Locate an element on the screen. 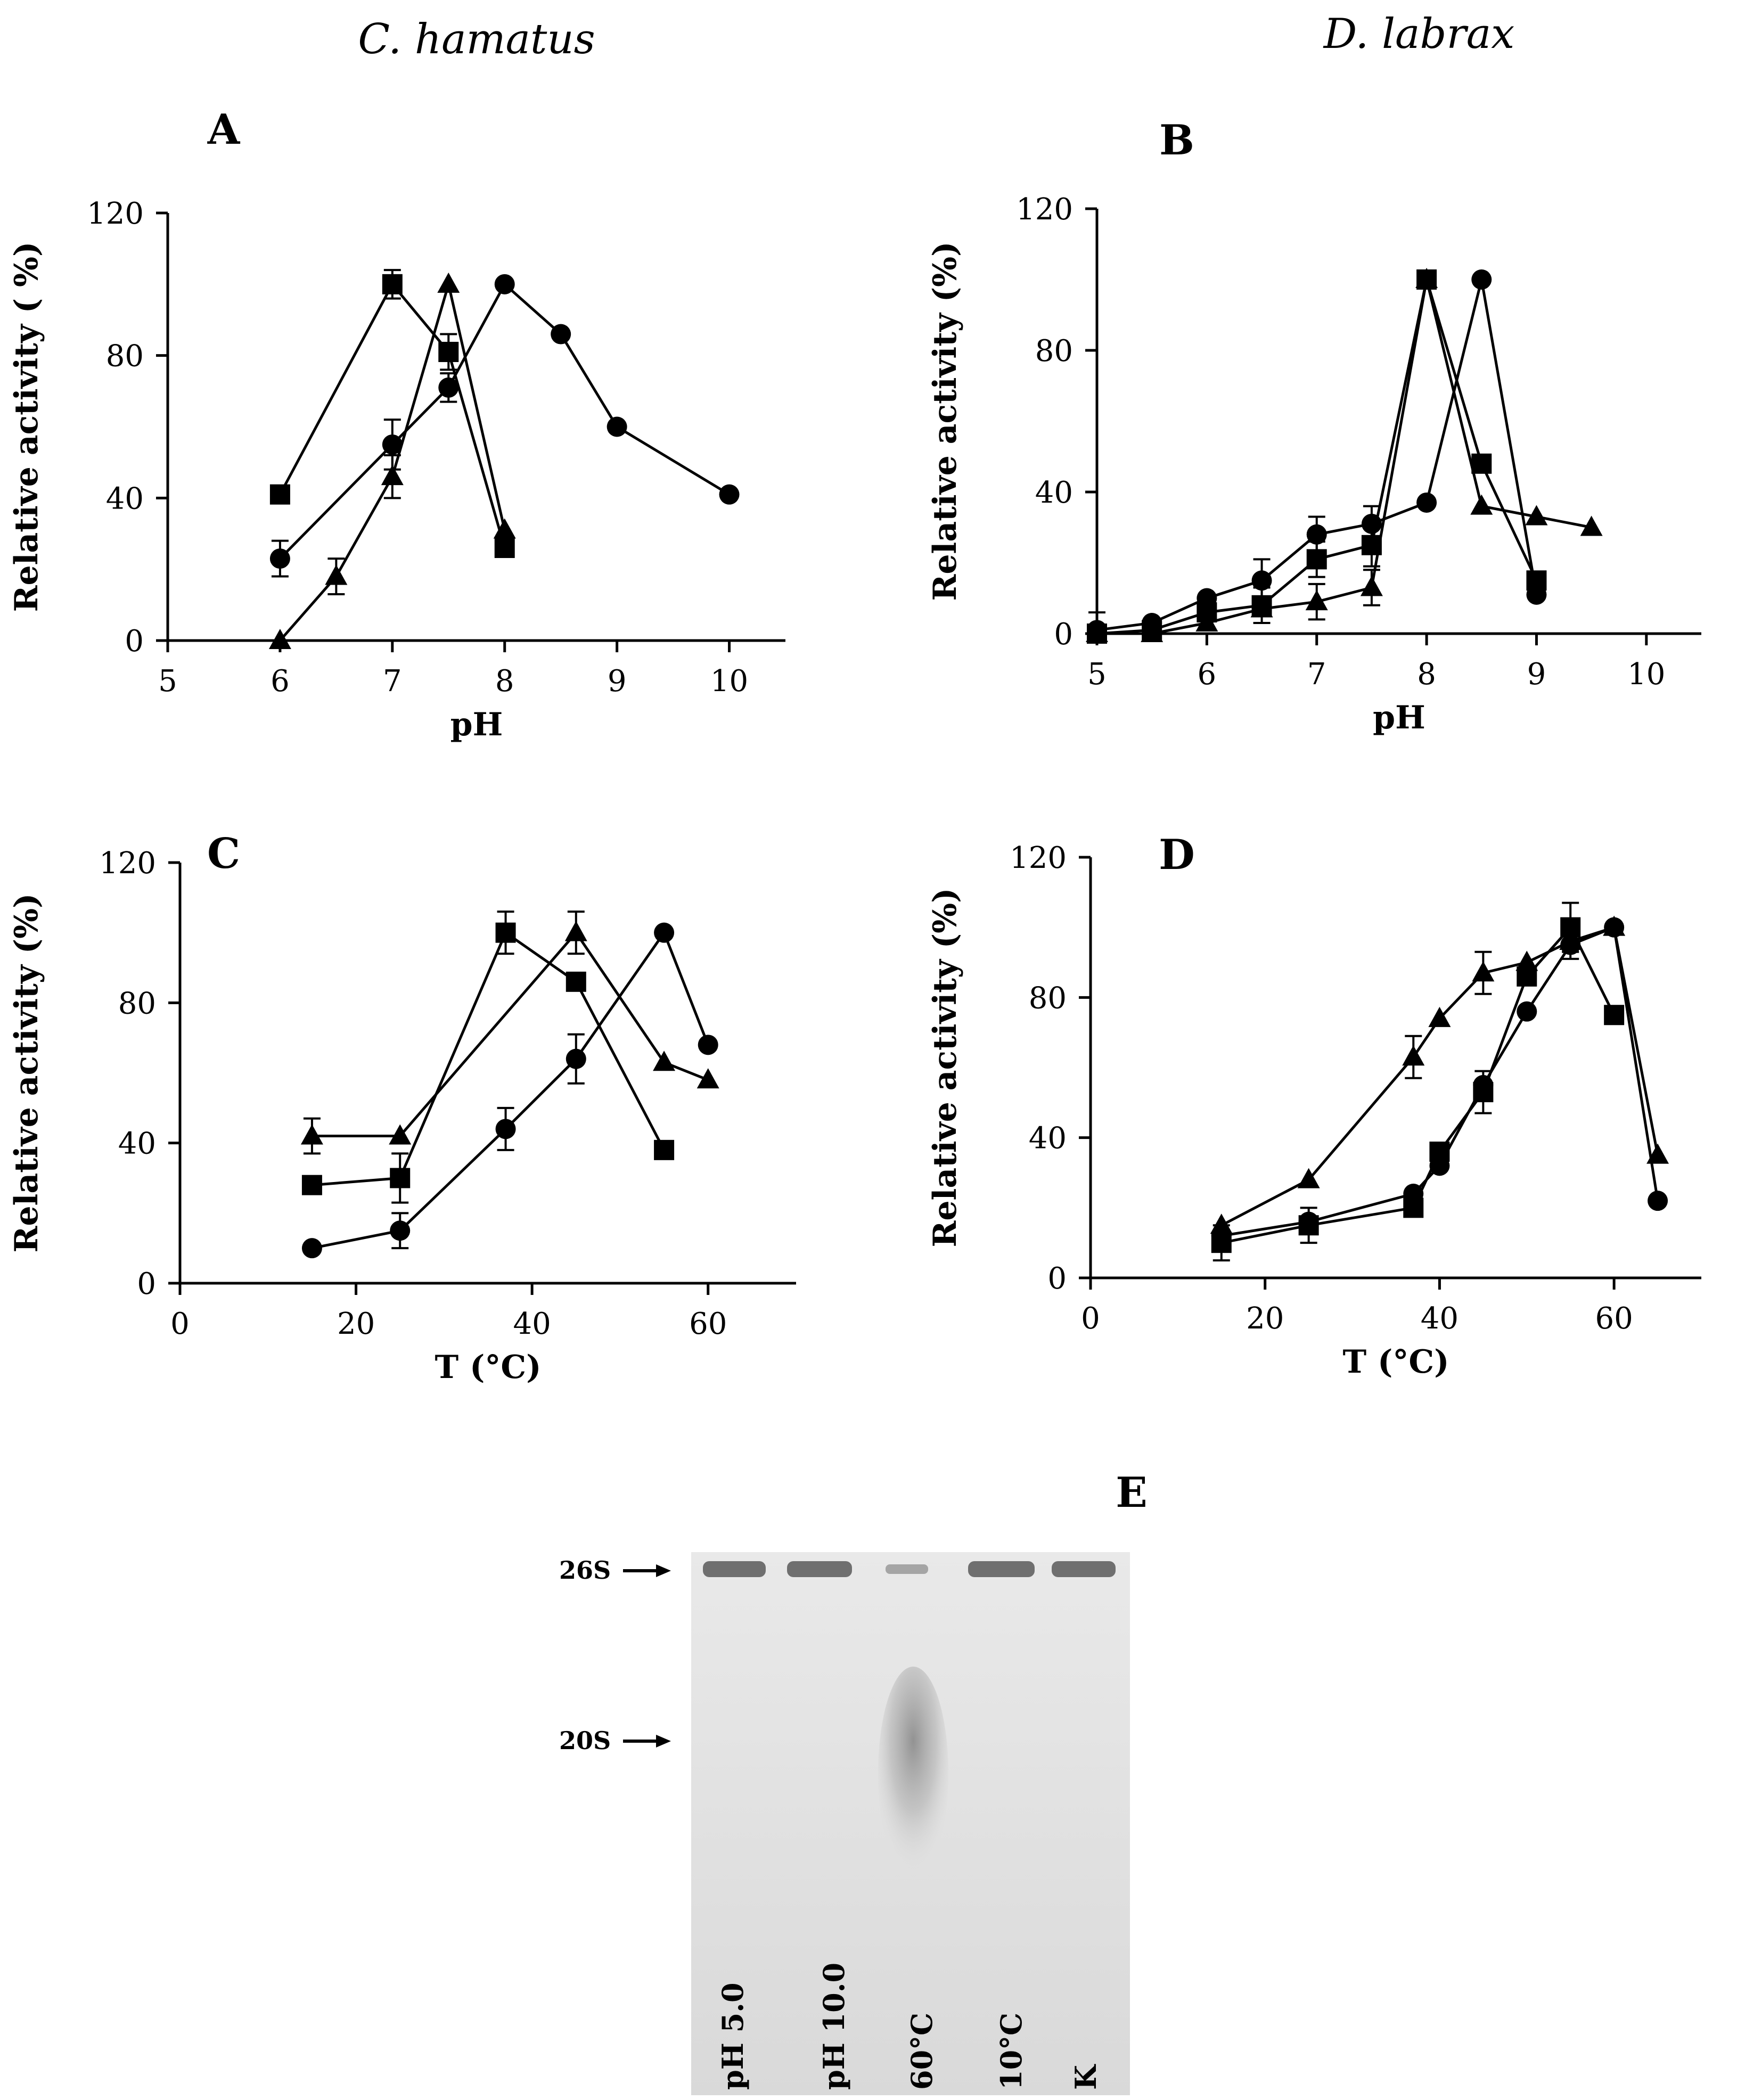 This screenshot has height=2100, width=1737. chart-b: 0 40 80 120 5 6 7 8 9 10 BpH Relative activity (%) is located at coordinates (1314, 426).